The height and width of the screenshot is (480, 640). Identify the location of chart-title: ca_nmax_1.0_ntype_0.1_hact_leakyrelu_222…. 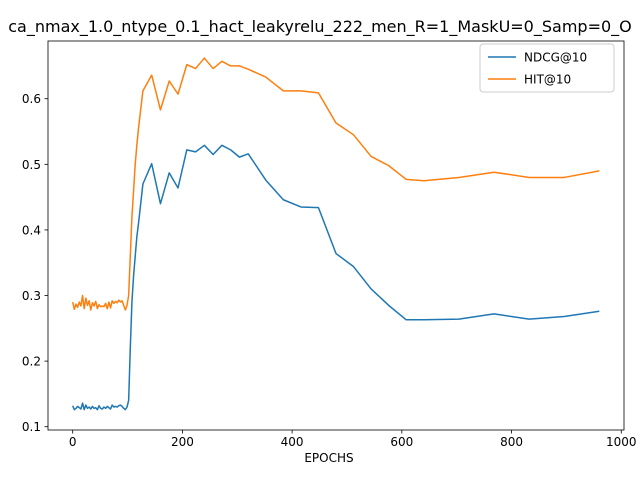
(320, 27).